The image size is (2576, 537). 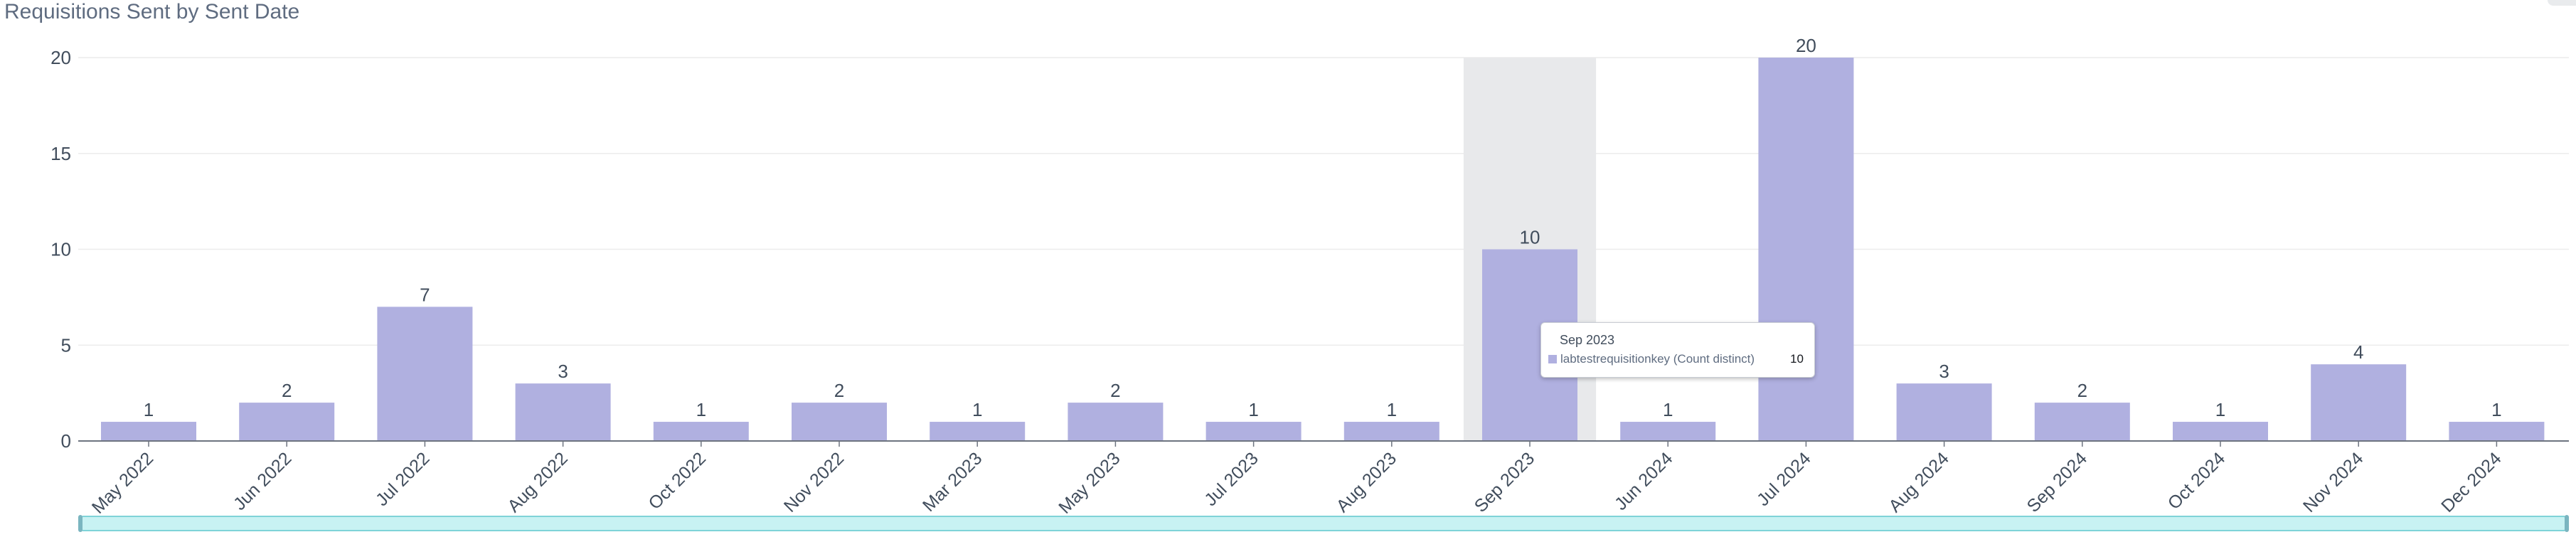 I want to click on tooltip-title: Sep 2023, so click(x=1587, y=340).